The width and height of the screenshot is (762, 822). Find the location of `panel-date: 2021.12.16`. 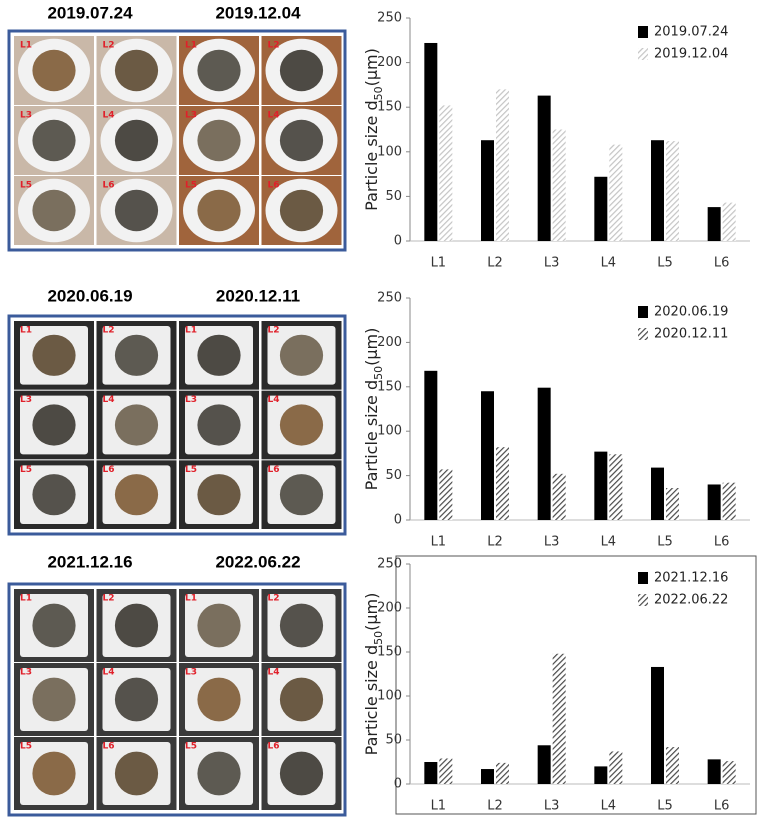

panel-date: 2021.12.16 is located at coordinates (89, 561).